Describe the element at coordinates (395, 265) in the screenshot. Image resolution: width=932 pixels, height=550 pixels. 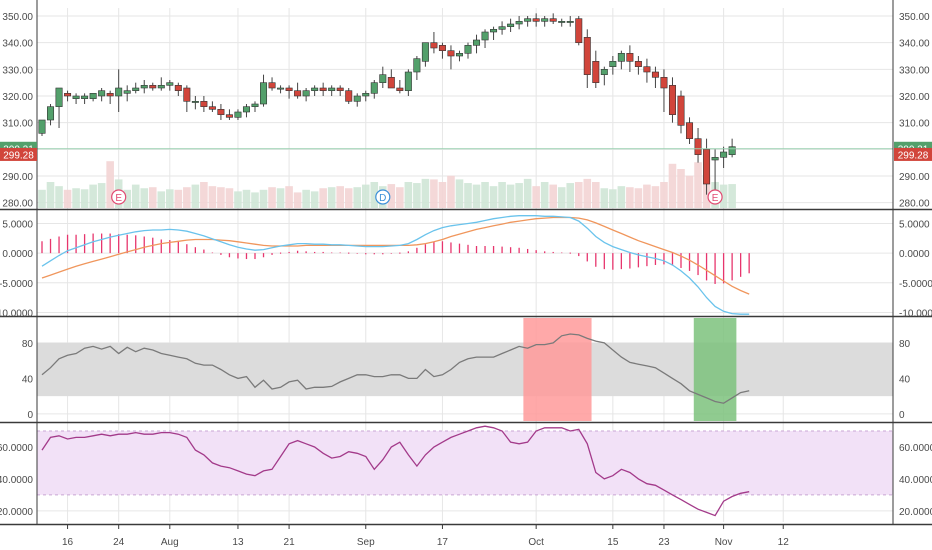
I see `macd-panel` at that location.